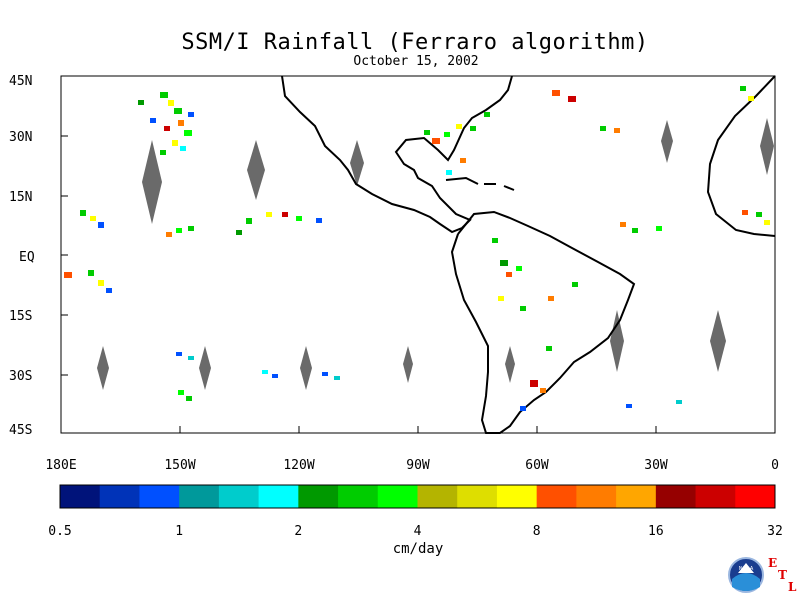  Describe the element at coordinates (418, 549) in the screenshot. I see `colorbar-units: cm/day` at that location.